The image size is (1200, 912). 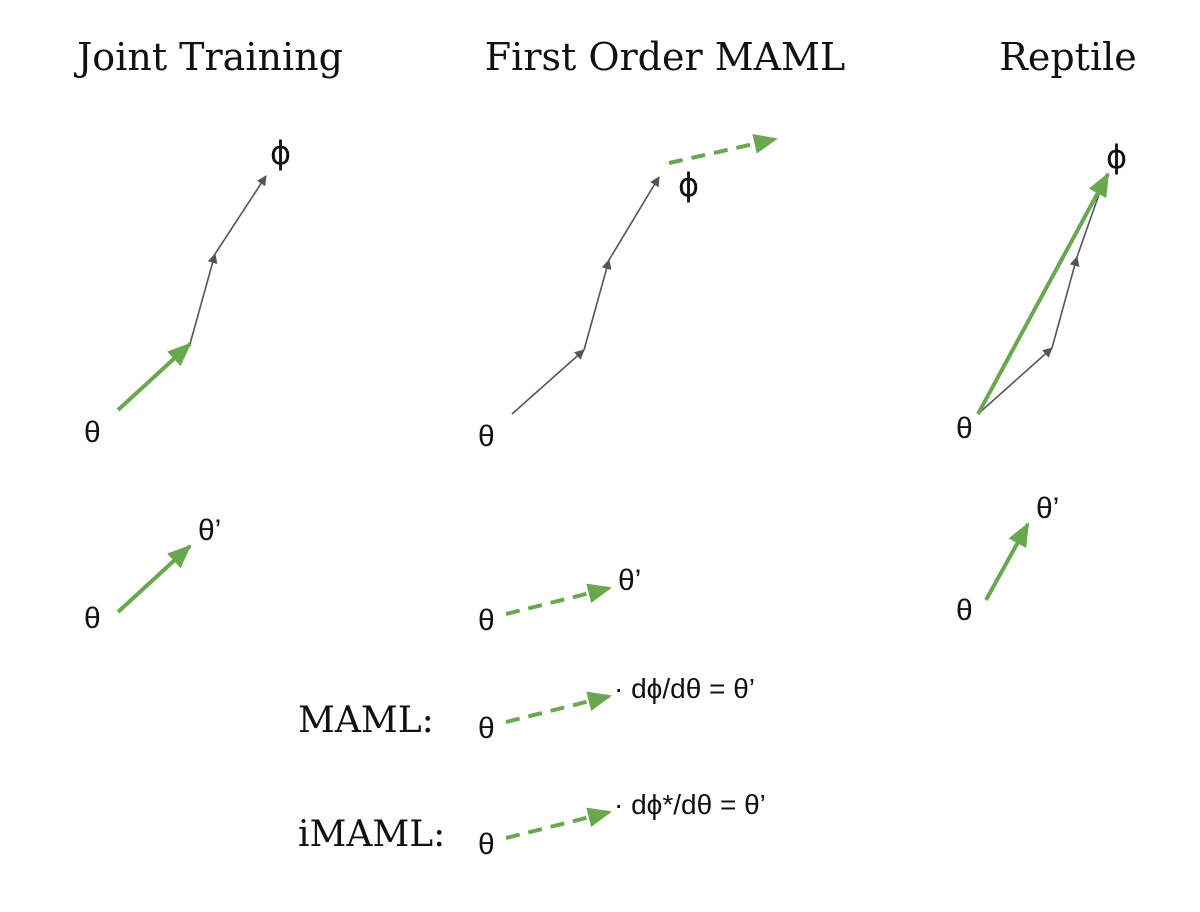 I want to click on fomaml-update-theta-prime-label: θ’, so click(x=629, y=580).